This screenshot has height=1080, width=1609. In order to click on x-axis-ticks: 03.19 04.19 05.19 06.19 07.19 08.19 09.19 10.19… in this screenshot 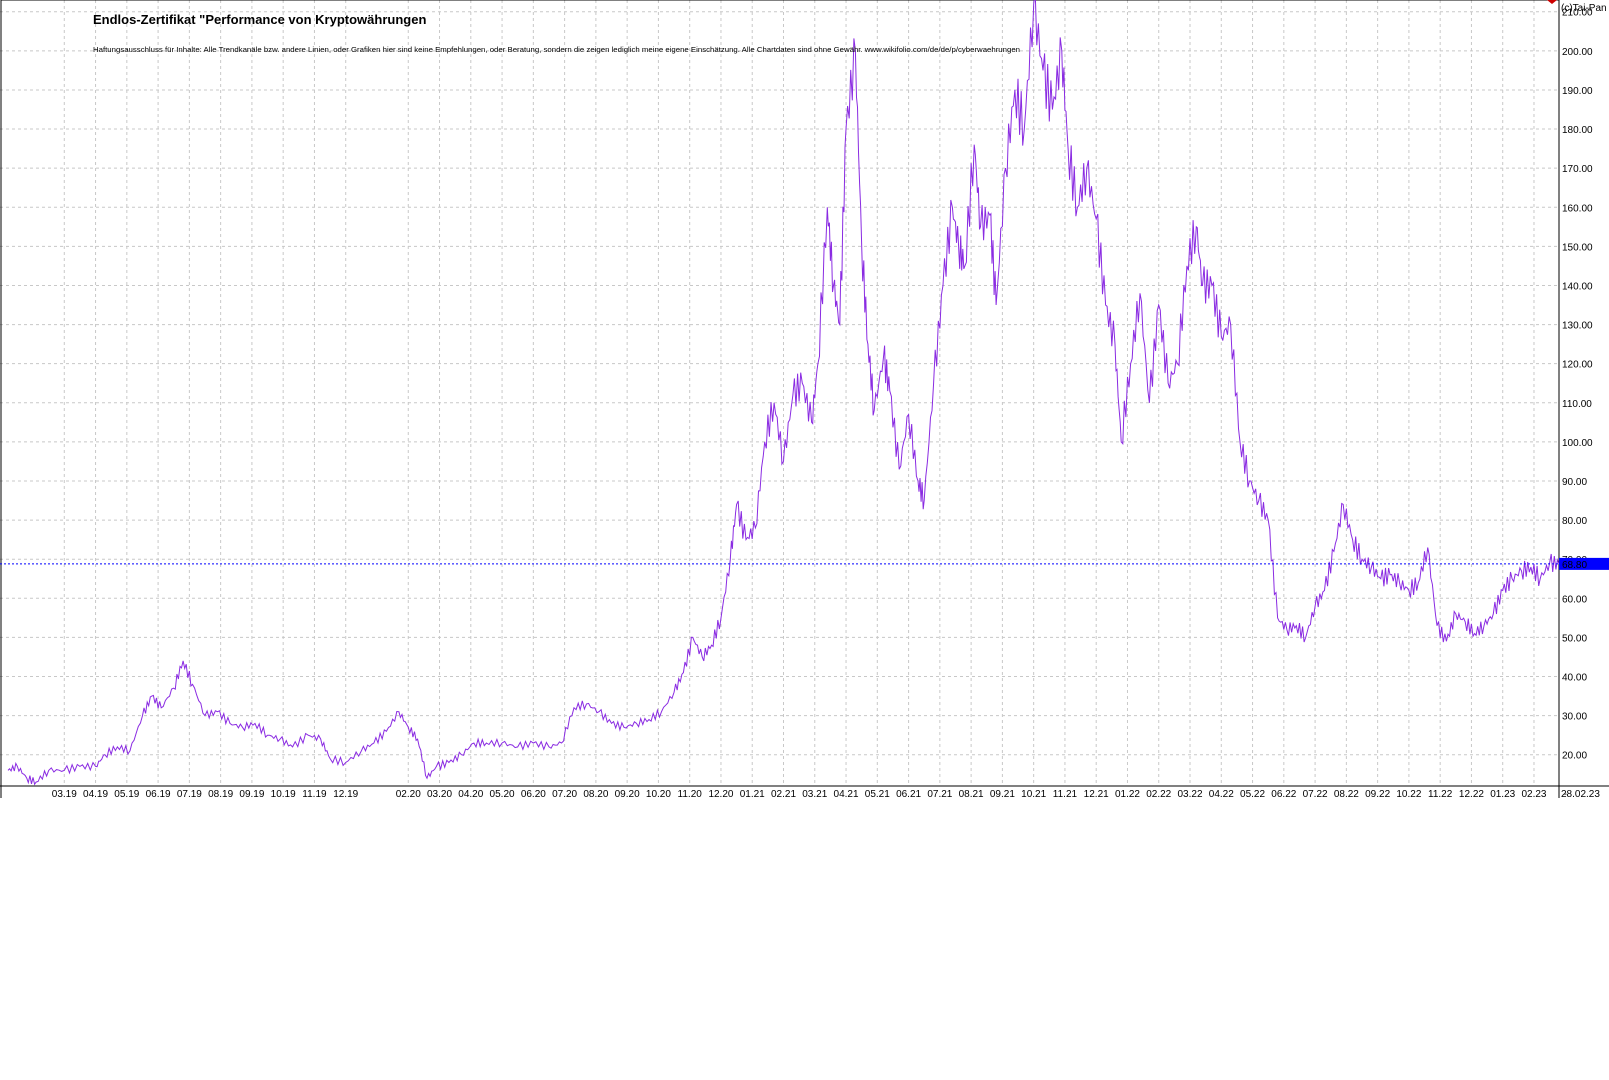, I will do `click(809, 794)`.